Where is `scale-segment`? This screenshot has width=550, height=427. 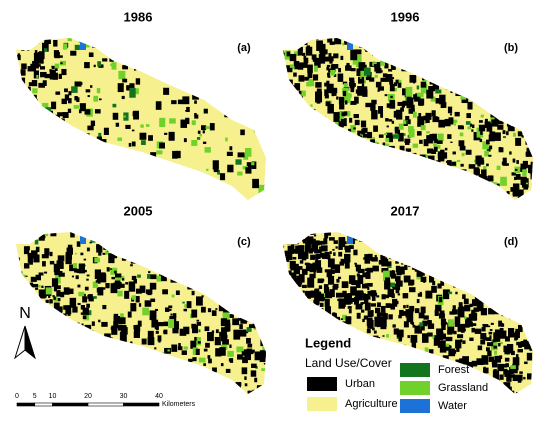 scale-segment is located at coordinates (141, 404).